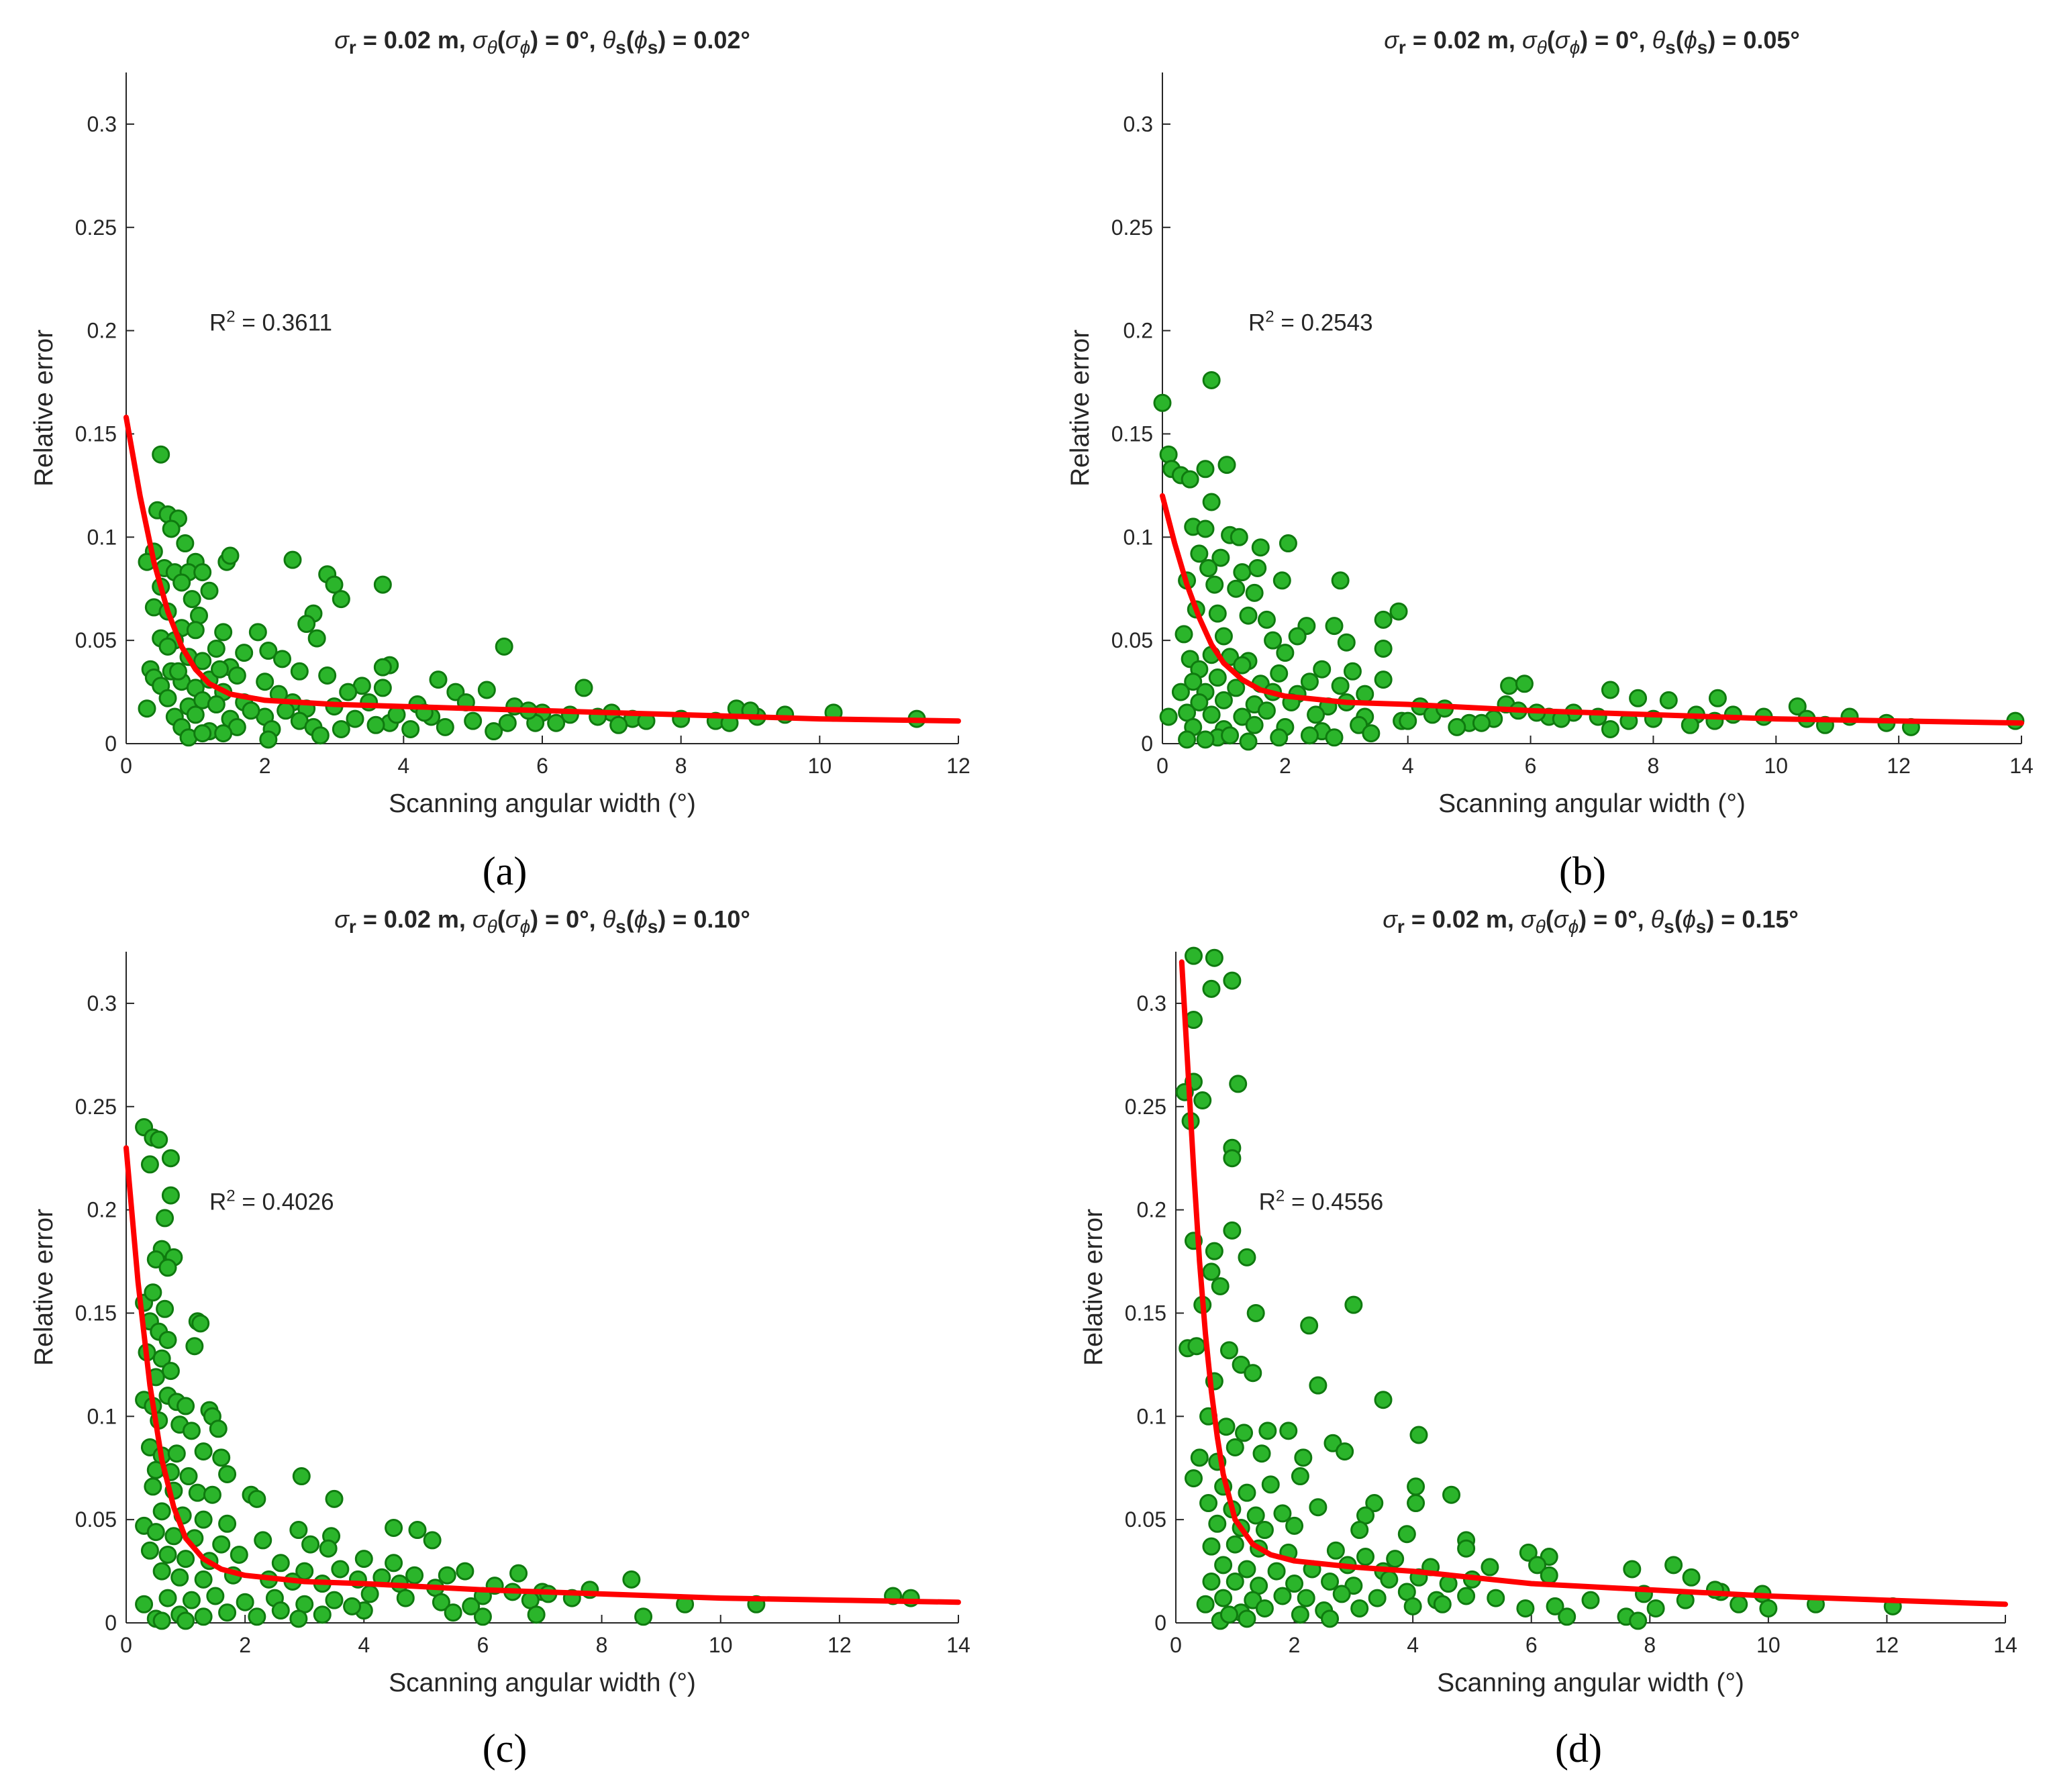  What do you see at coordinates (1616, 40) in the screenshot?
I see `chart-title-part: ) = 0°,` at bounding box center [1616, 40].